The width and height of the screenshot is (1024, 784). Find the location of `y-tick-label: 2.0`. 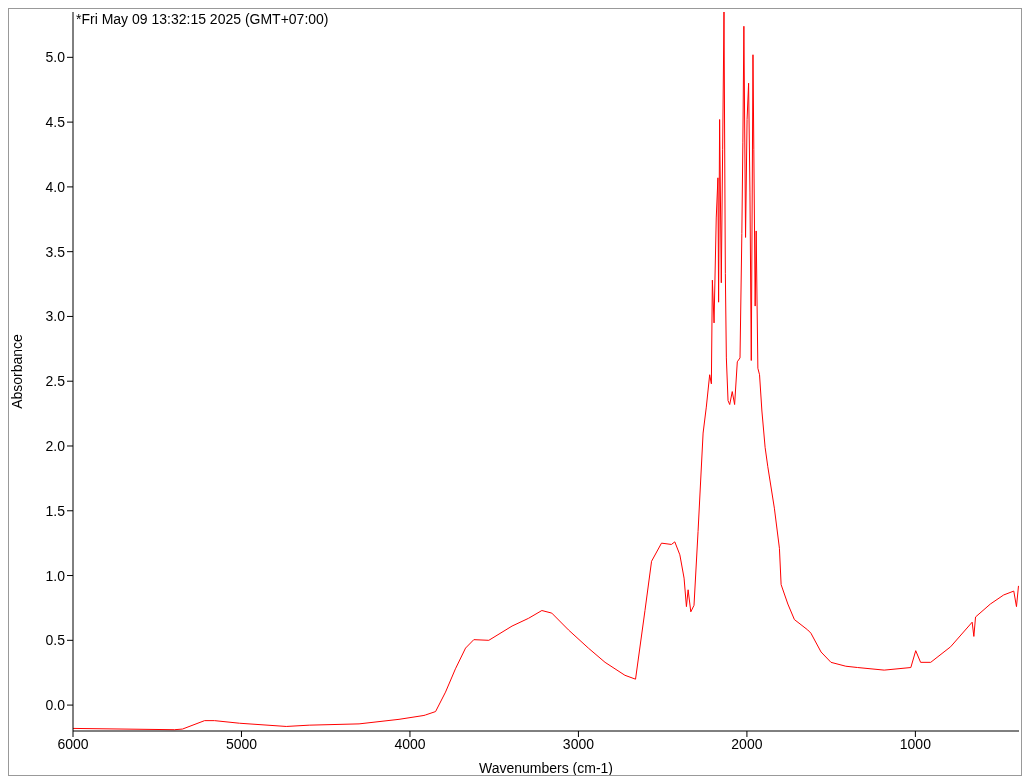

y-tick-label: 2.0 is located at coordinates (55, 445).